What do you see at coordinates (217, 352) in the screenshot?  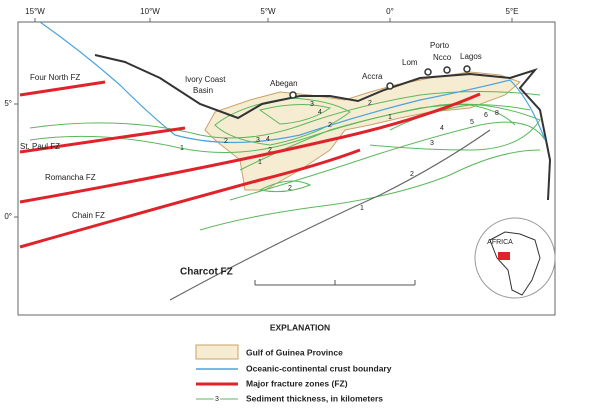 I see `legend-swatch` at bounding box center [217, 352].